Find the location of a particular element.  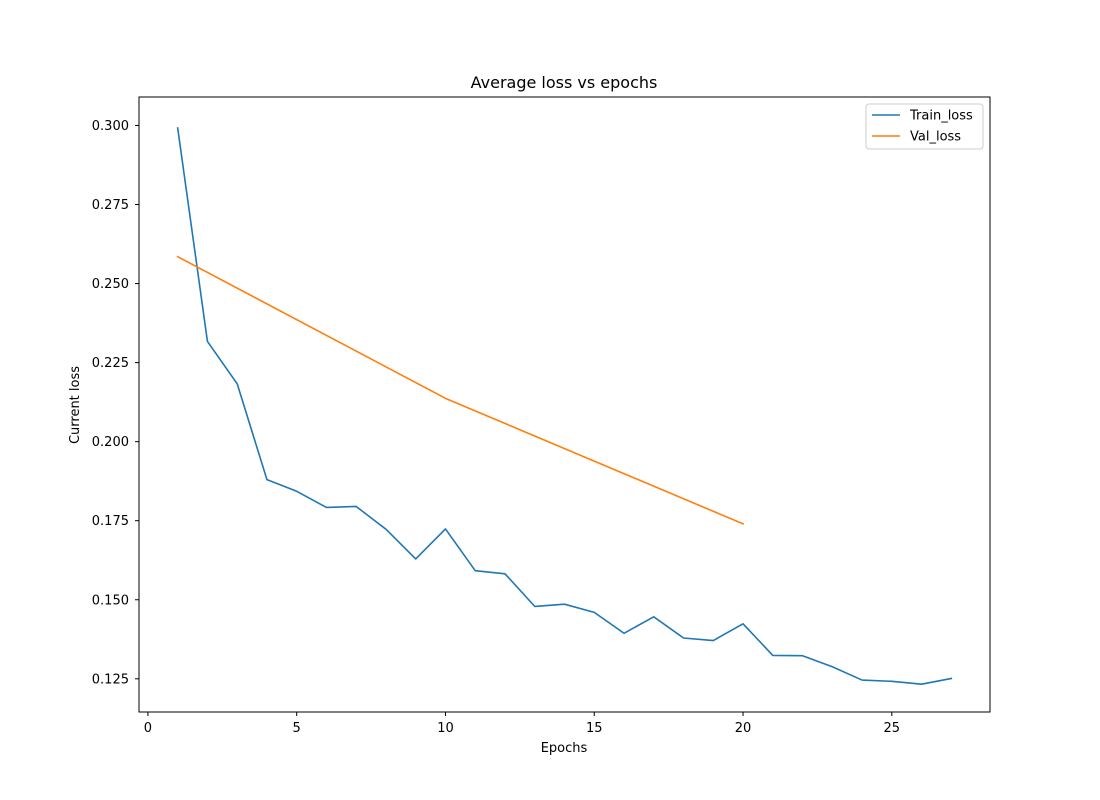

y-axis-label: Current loss is located at coordinates (75, 405).